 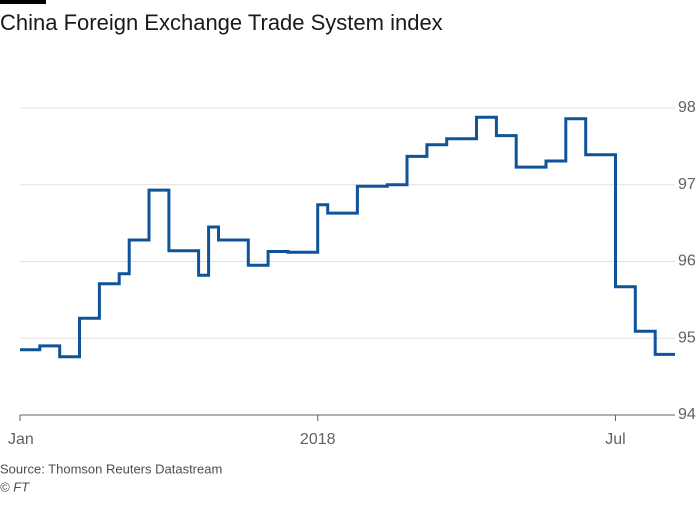 What do you see at coordinates (15, 486) in the screenshot?
I see `credit: © FT` at bounding box center [15, 486].